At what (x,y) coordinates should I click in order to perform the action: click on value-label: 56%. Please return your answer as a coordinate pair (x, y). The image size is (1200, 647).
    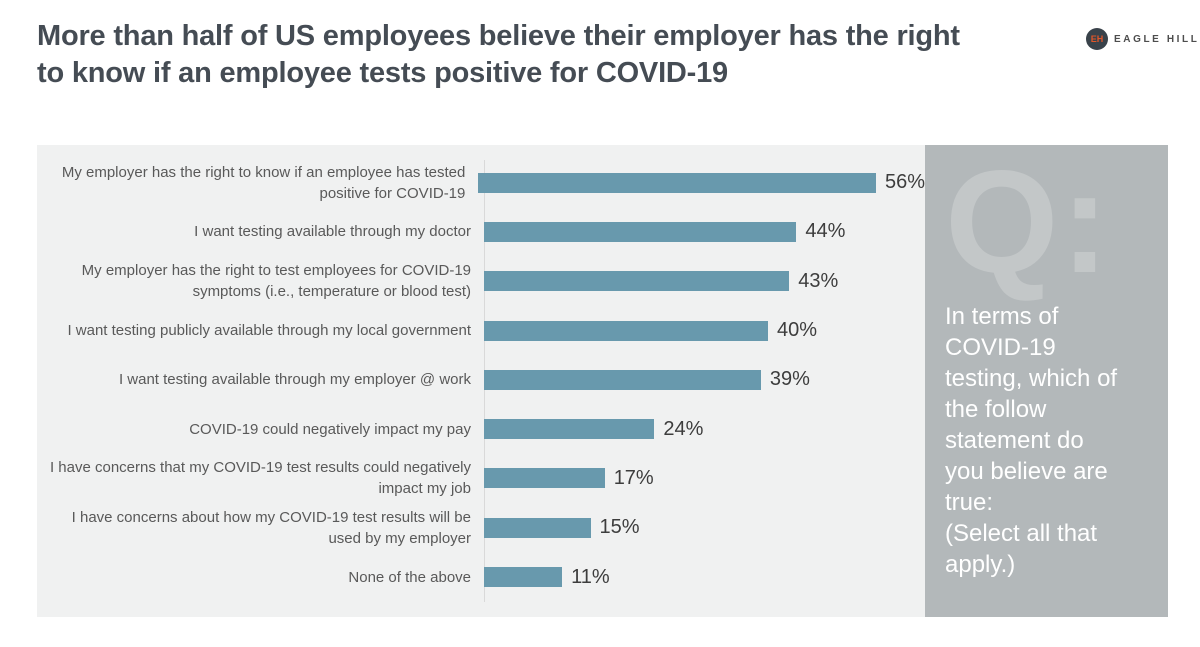
    Looking at the image, I should click on (904, 182).